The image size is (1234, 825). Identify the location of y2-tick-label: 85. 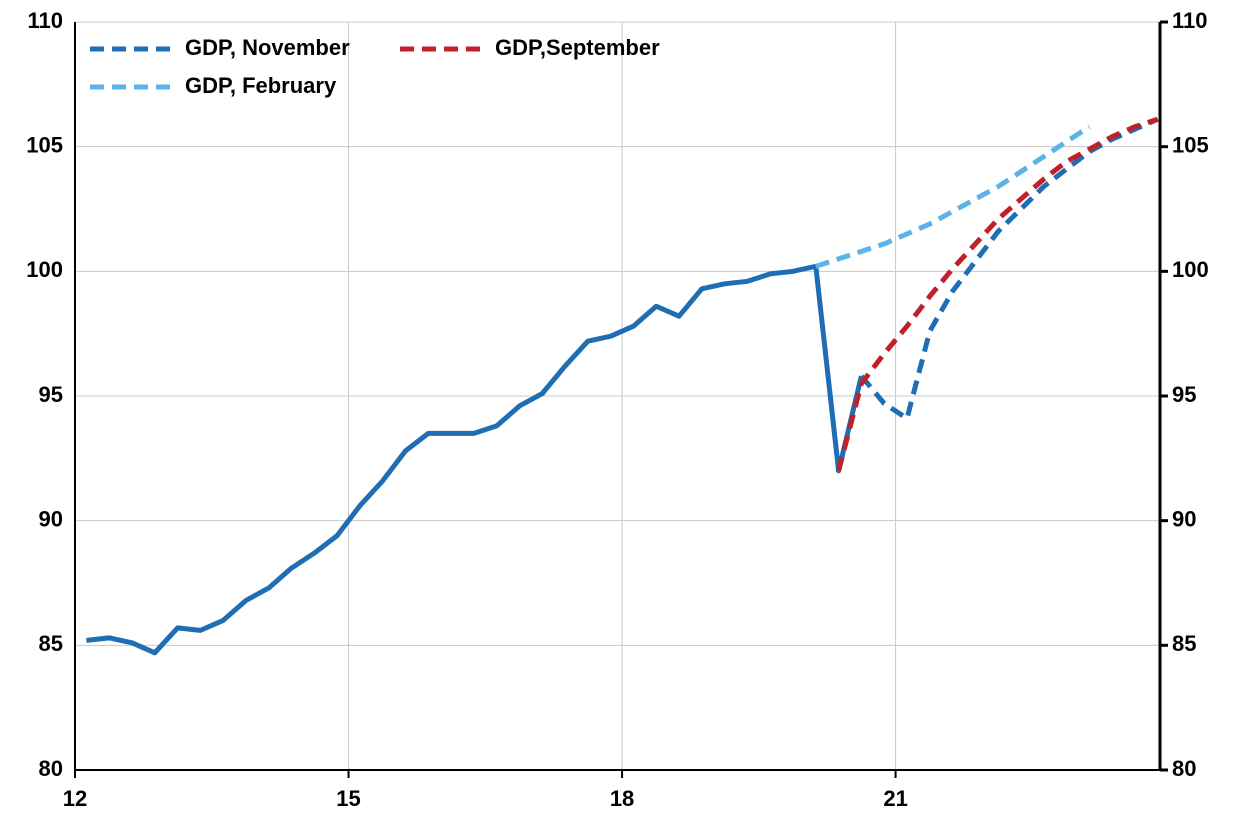
(1184, 643).